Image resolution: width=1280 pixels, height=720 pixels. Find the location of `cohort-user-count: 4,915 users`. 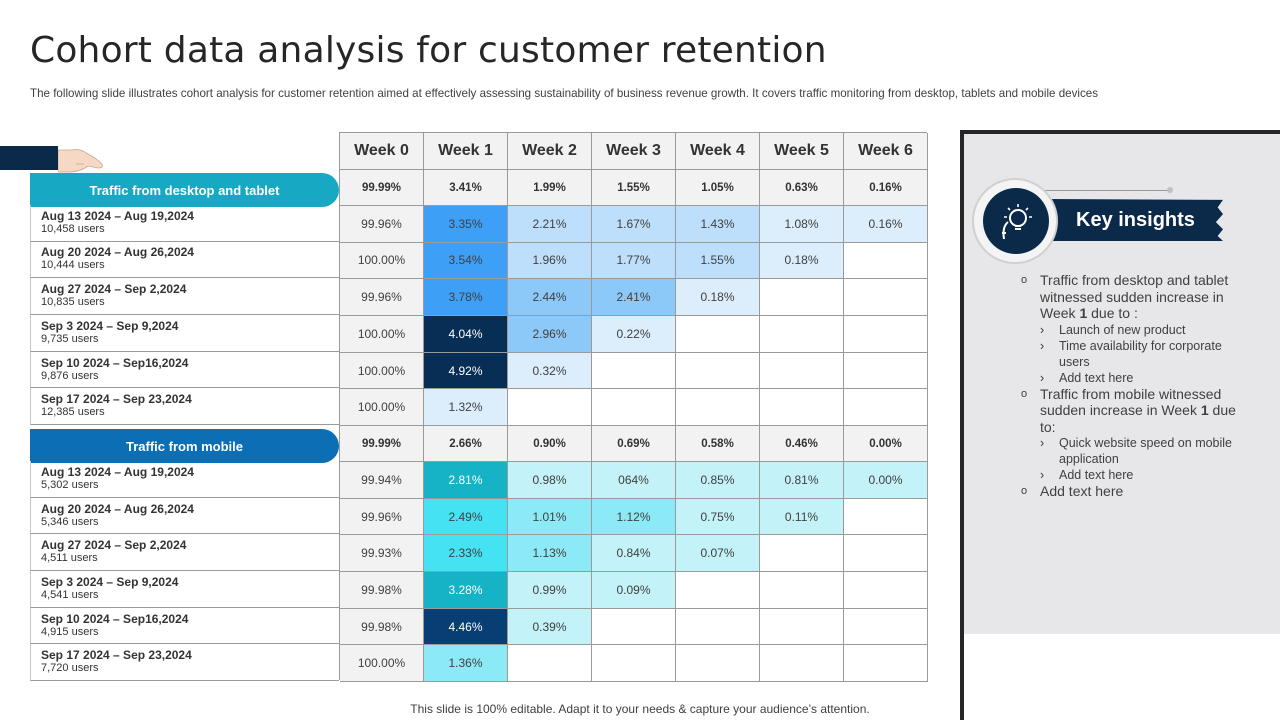

cohort-user-count: 4,915 users is located at coordinates (70, 631).